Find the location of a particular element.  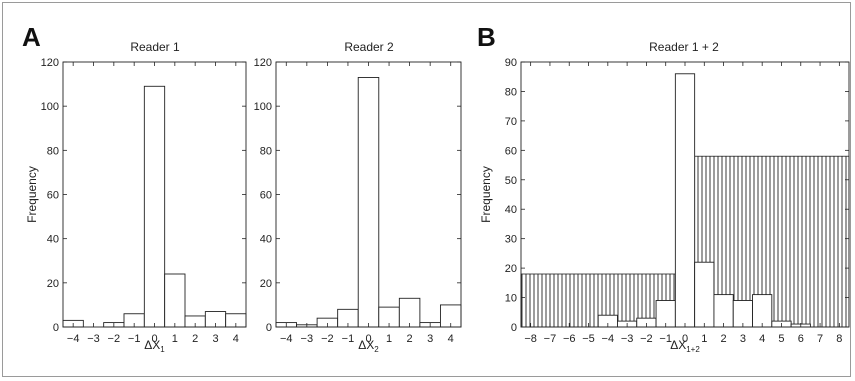

x-tick-label: −6 is located at coordinates (569, 339).